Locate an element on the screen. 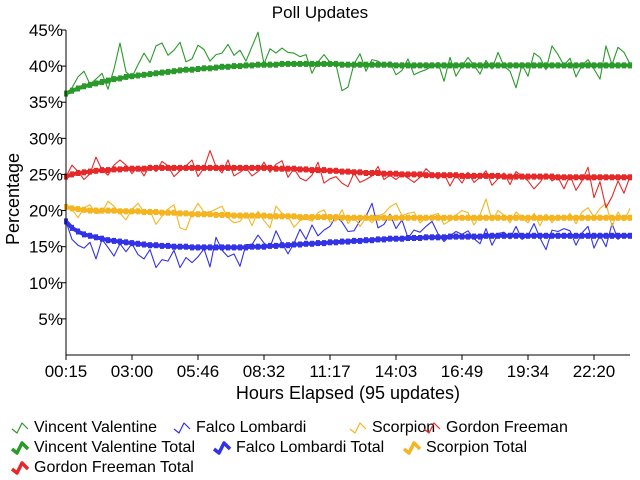 The height and width of the screenshot is (480, 640). legend-label: Gordon Freeman Total is located at coordinates (114, 467).